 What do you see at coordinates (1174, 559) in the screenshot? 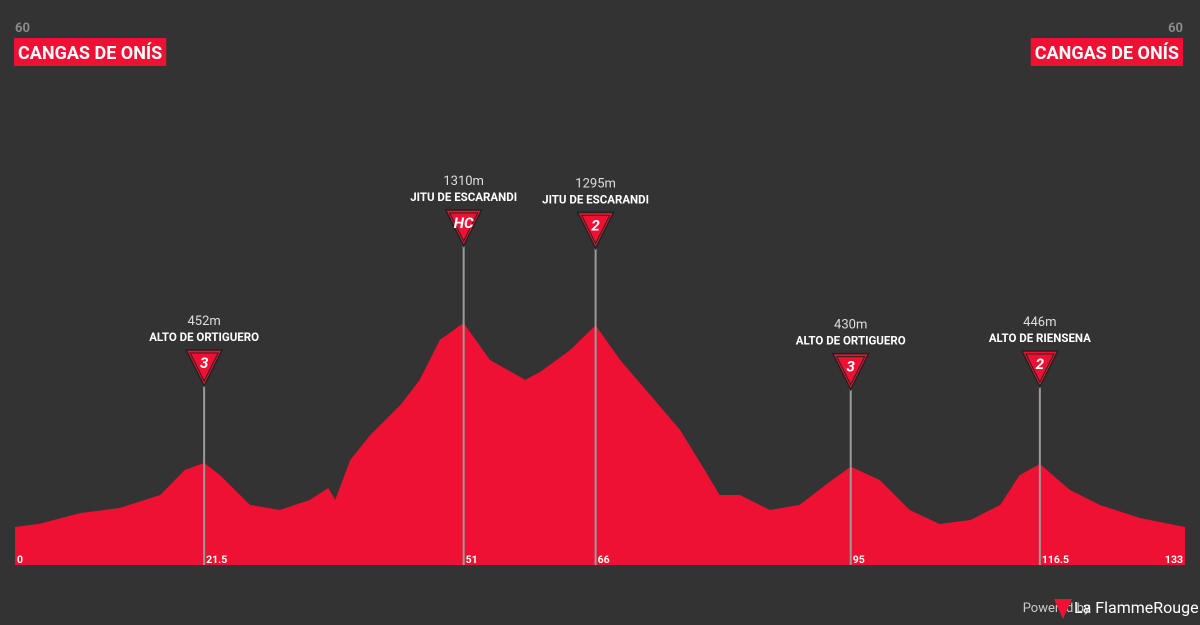
I see `x-tick-label: 133` at bounding box center [1174, 559].